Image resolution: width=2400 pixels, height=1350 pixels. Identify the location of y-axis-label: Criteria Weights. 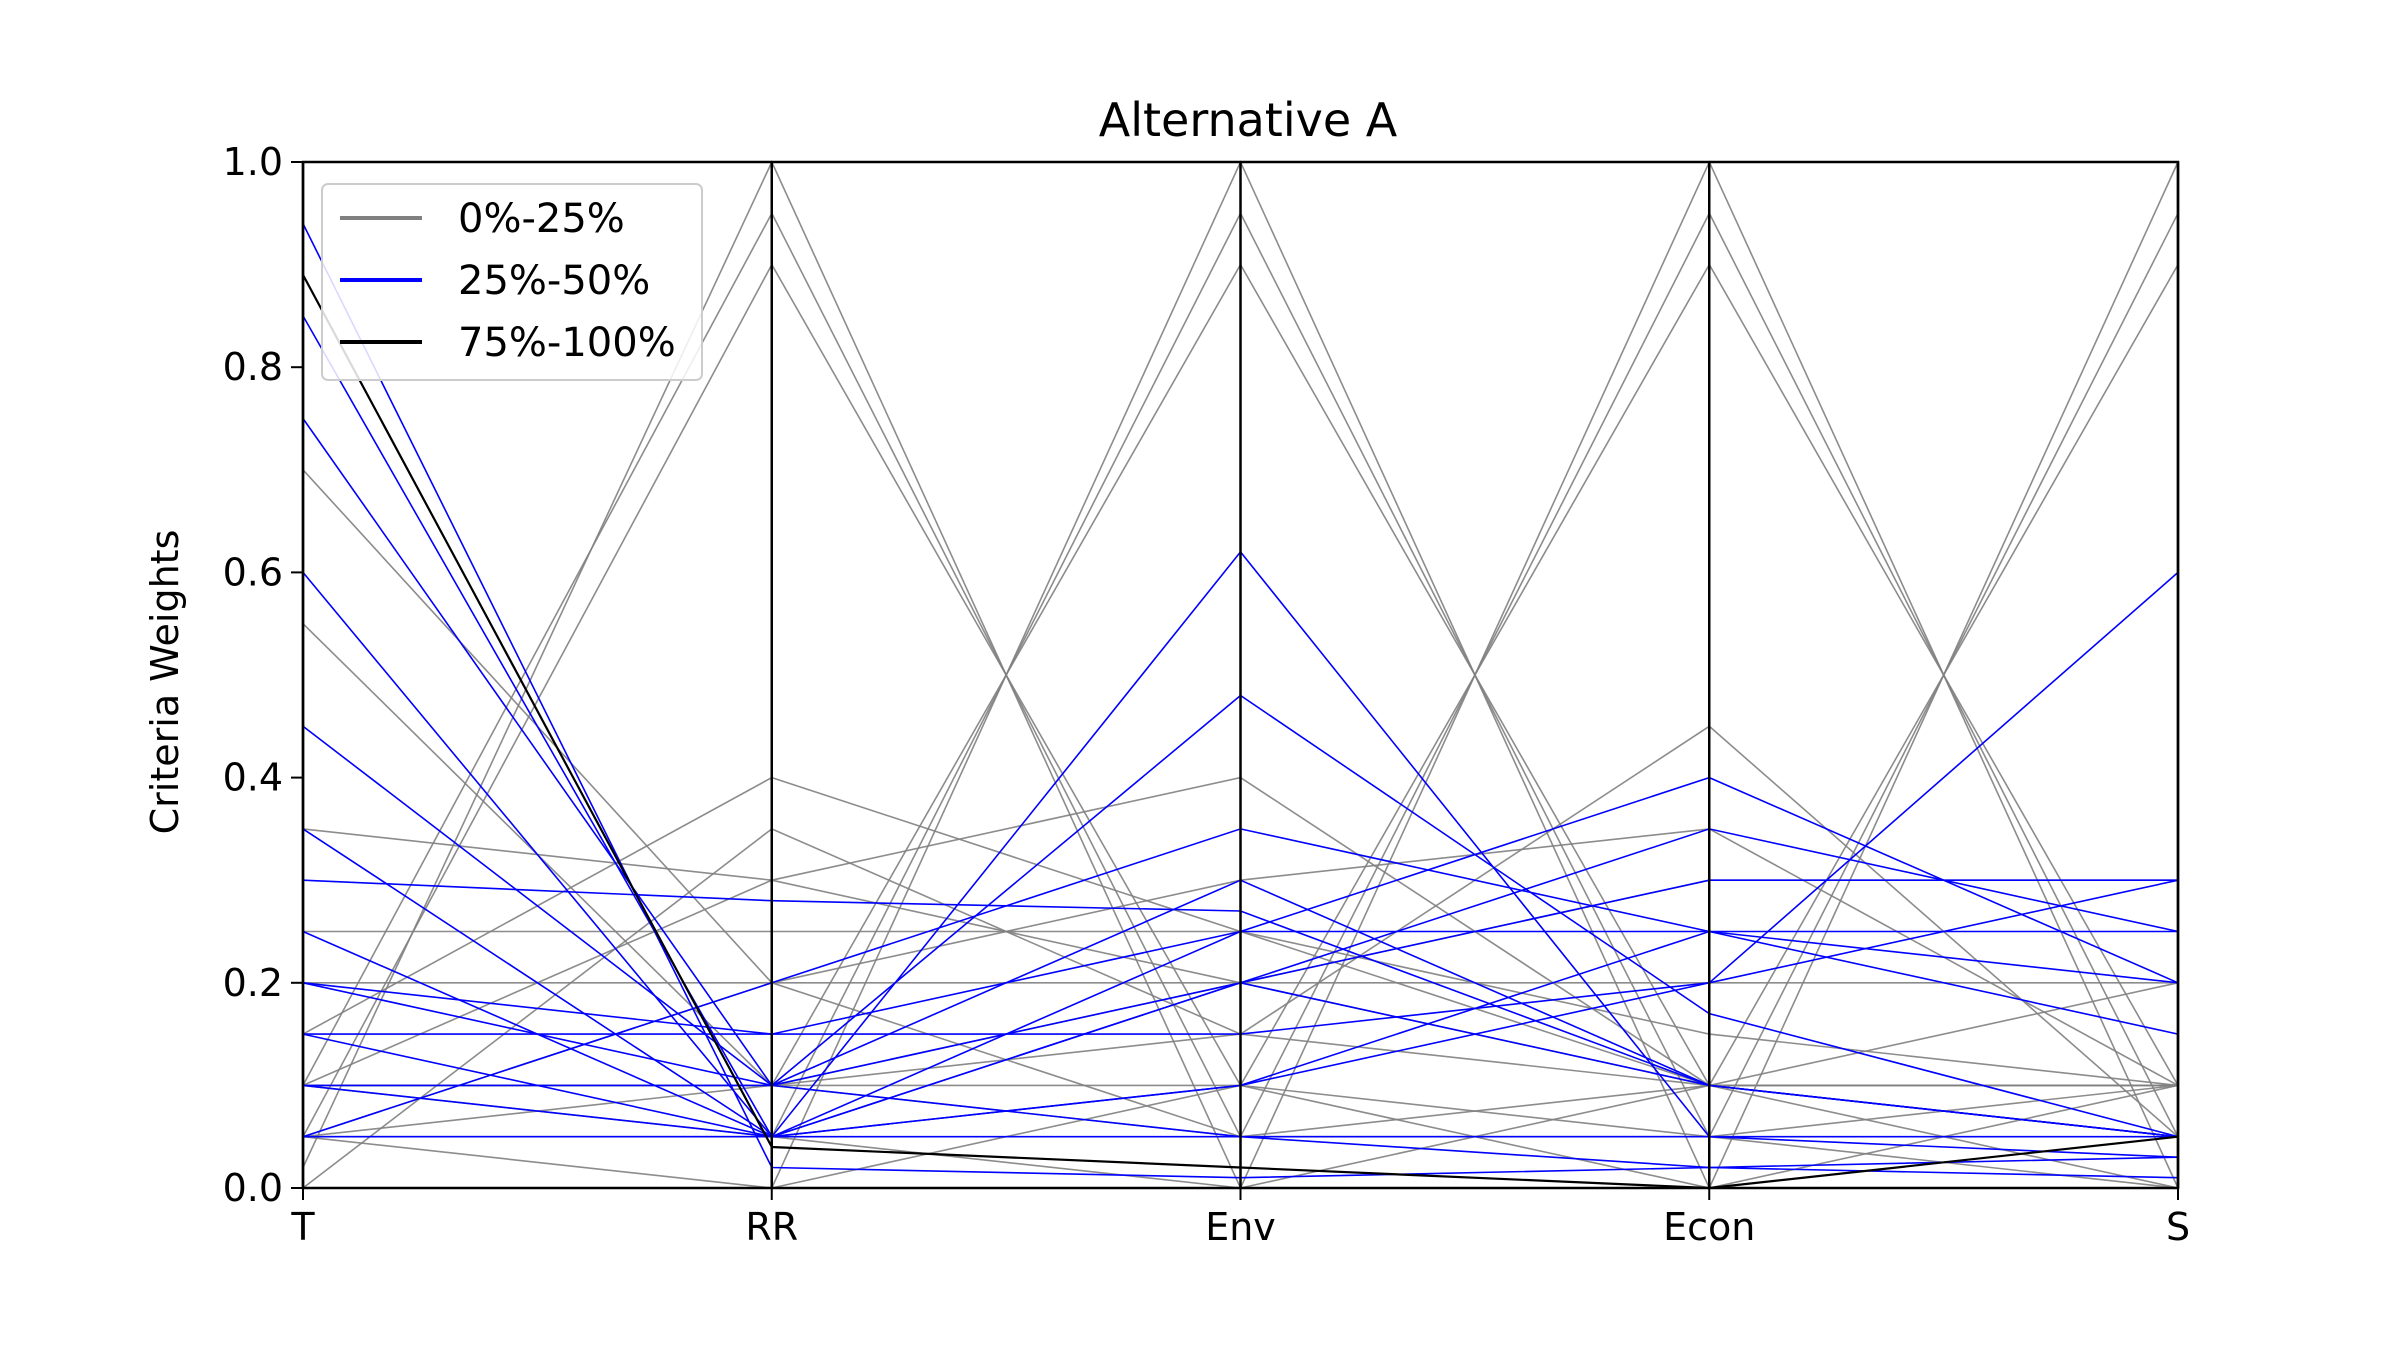
(165, 682).